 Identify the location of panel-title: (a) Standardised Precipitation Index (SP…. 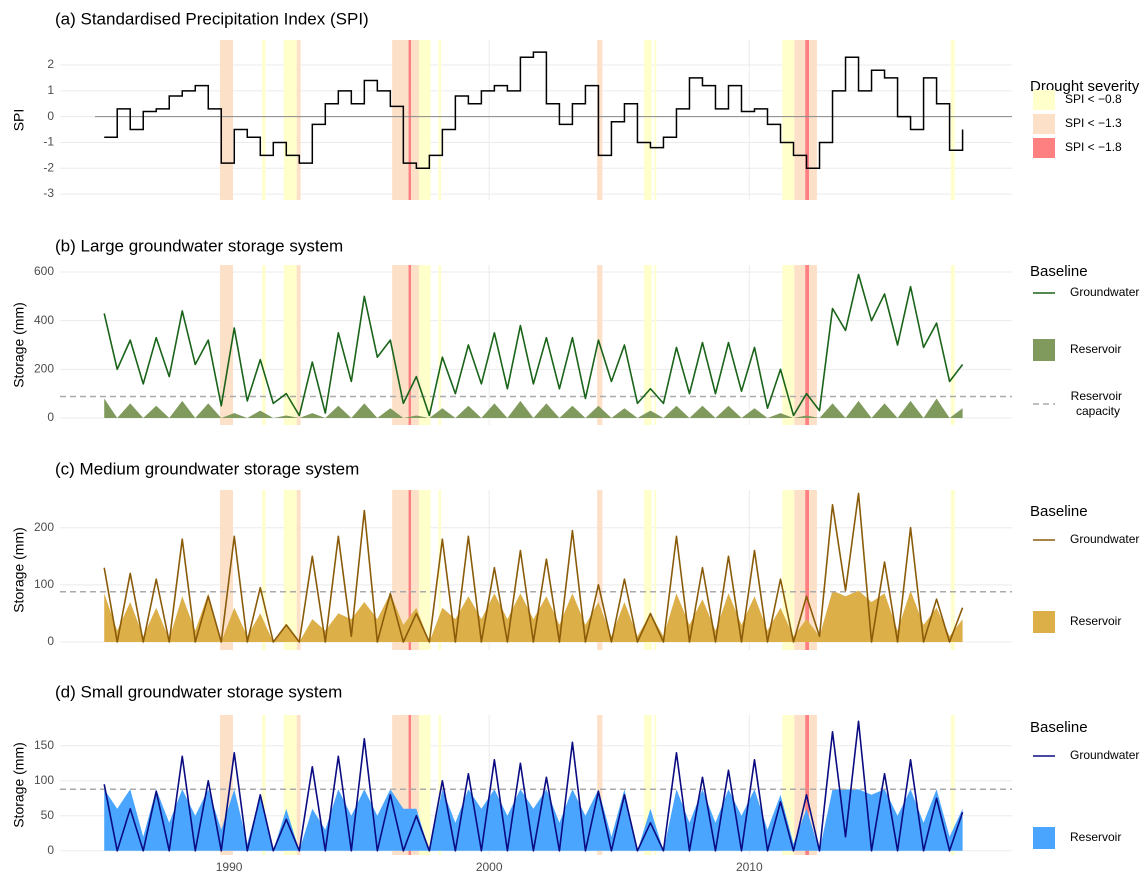
(212, 18).